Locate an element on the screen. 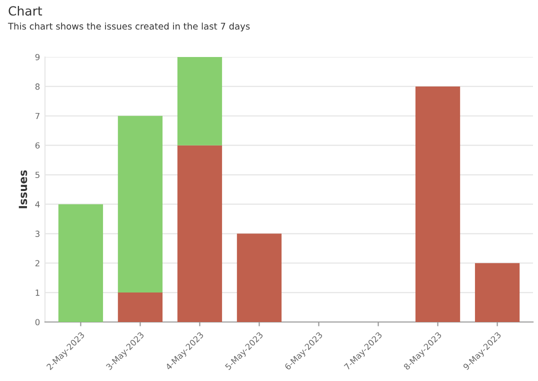  y-tick-label: 7 is located at coordinates (38, 116).